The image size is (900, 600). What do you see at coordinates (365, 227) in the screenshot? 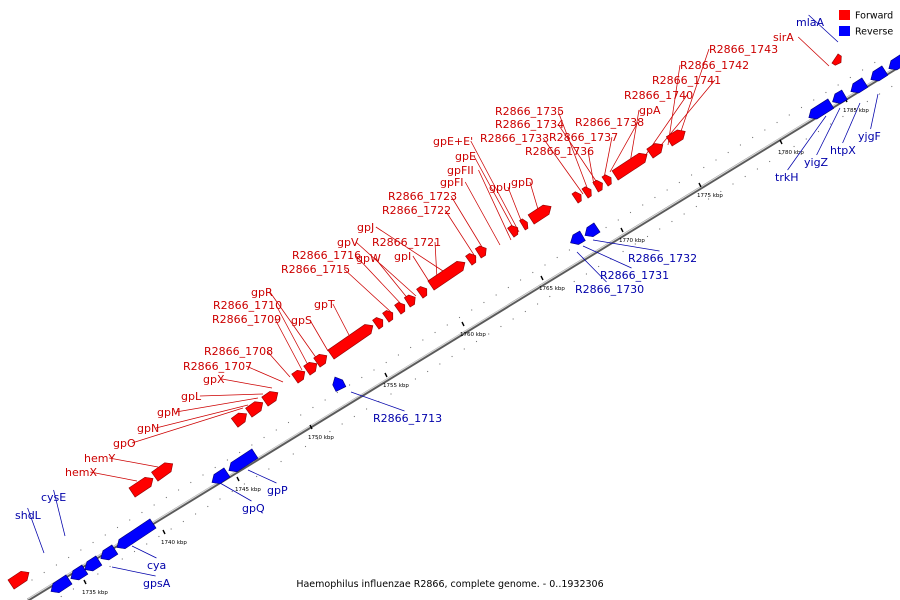
I see `gene-label-gpj: gpJ` at bounding box center [365, 227].